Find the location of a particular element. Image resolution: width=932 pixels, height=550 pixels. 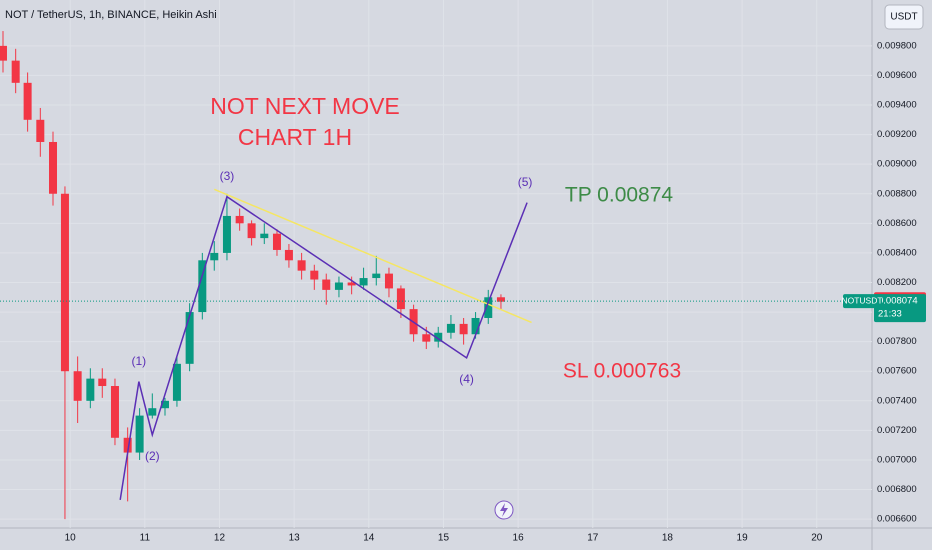

y-tick-label: 0.007600 is located at coordinates (897, 371).